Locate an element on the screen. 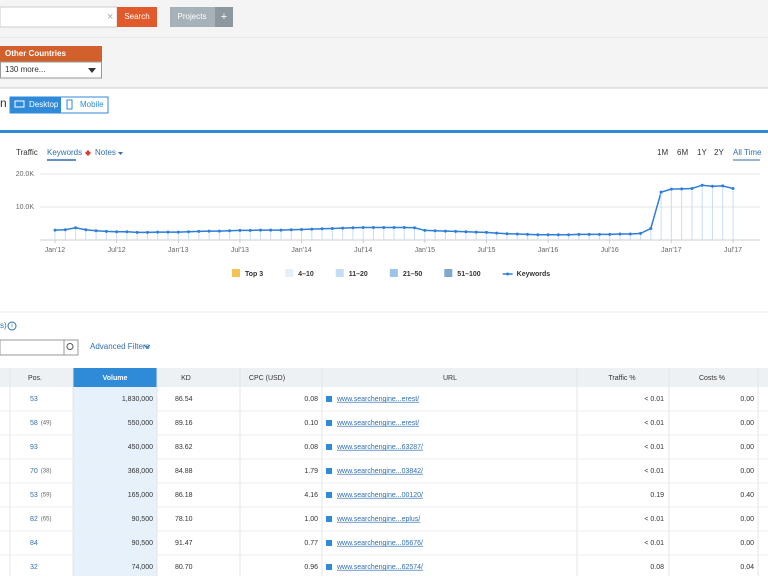 The width and height of the screenshot is (768, 581). legend-label: Top 3 is located at coordinates (254, 274).